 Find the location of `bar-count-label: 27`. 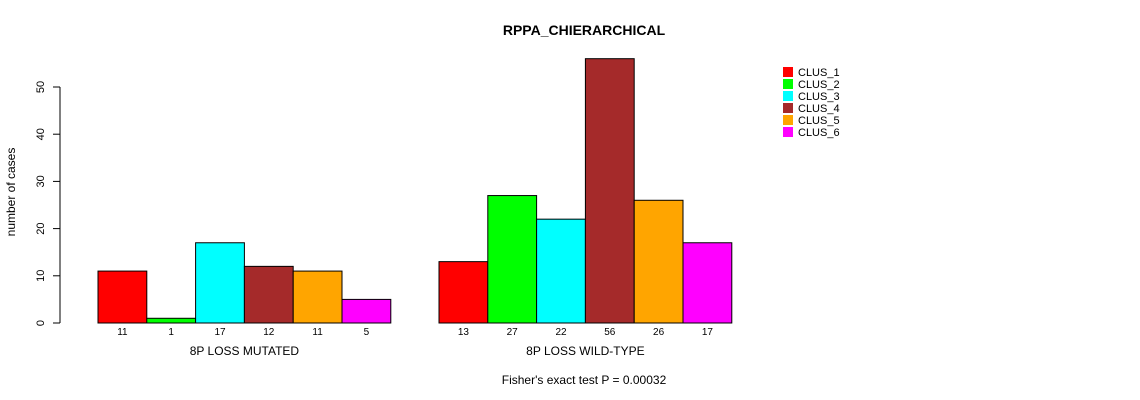

bar-count-label: 27 is located at coordinates (513, 332).